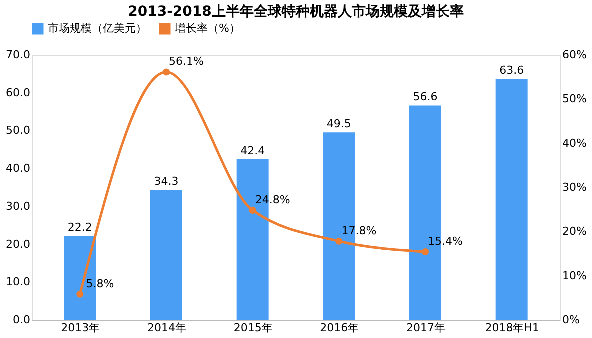 The height and width of the screenshot is (338, 592). What do you see at coordinates (97, 28) in the screenshot?
I see `legend-label: 市场规模（亿美元）` at bounding box center [97, 28].